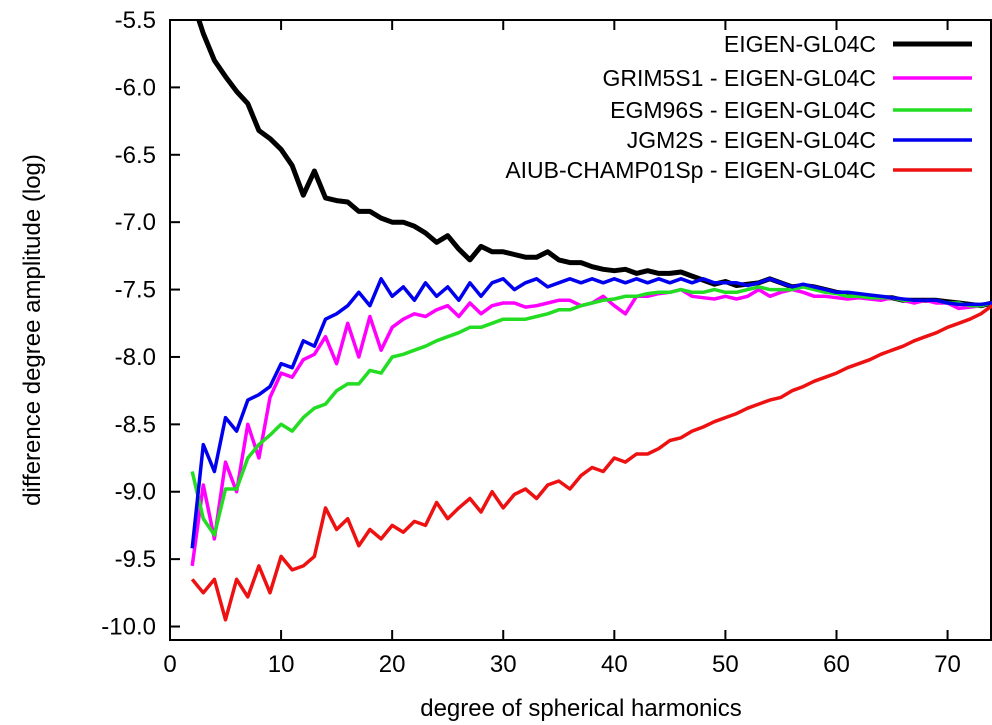 The image size is (992, 725). What do you see at coordinates (581, 708) in the screenshot?
I see `x-axis-label: degree of spherical harmonics` at bounding box center [581, 708].